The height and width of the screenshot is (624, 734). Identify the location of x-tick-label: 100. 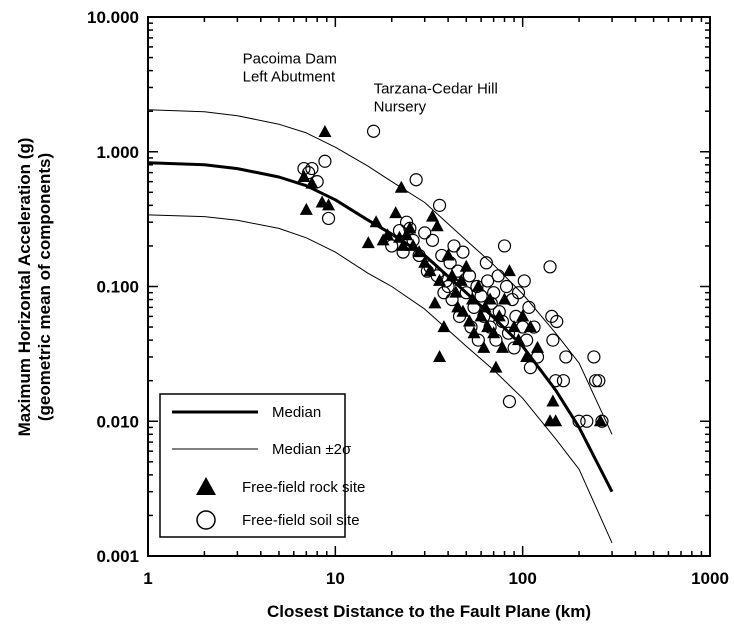
(522, 578).